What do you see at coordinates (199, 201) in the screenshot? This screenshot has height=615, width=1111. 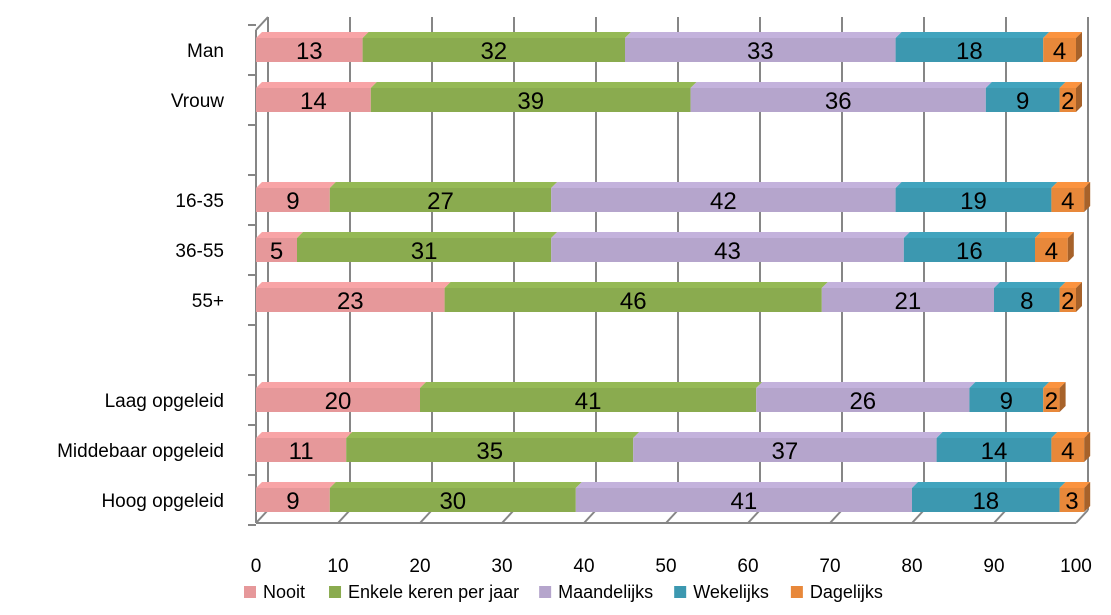 I see `category-label: 16-35` at bounding box center [199, 201].